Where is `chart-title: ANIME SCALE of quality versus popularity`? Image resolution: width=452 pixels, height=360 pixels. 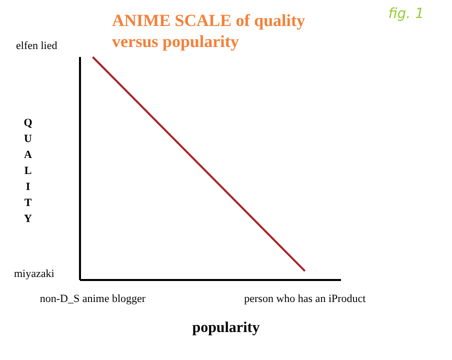
chart-title: ANIME SCALE of quality versus popularity is located at coordinates (209, 31).